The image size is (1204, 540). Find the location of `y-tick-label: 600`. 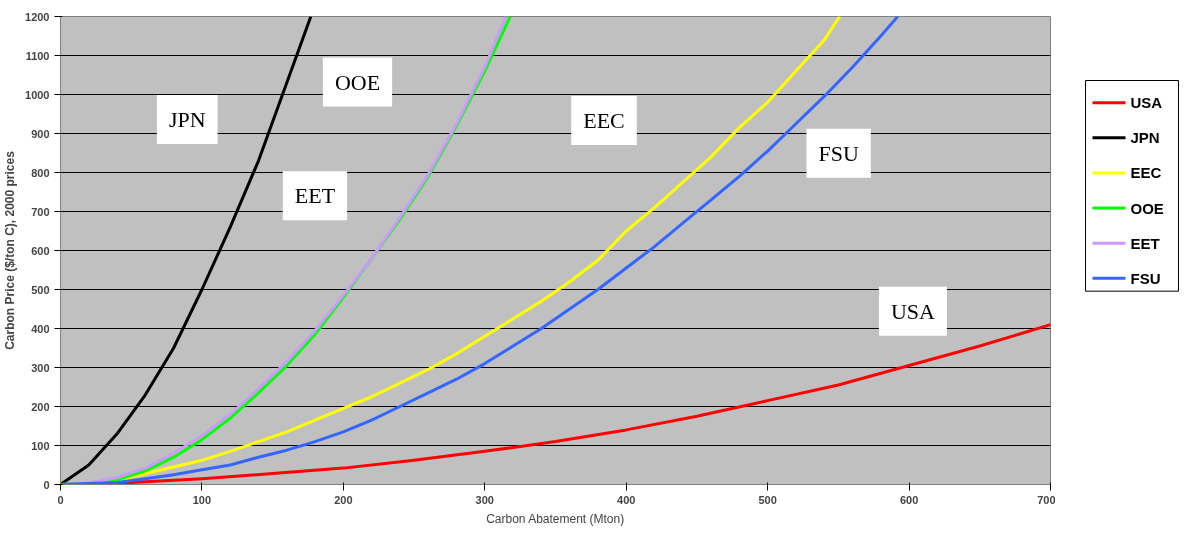

y-tick-label: 600 is located at coordinates (40, 250).